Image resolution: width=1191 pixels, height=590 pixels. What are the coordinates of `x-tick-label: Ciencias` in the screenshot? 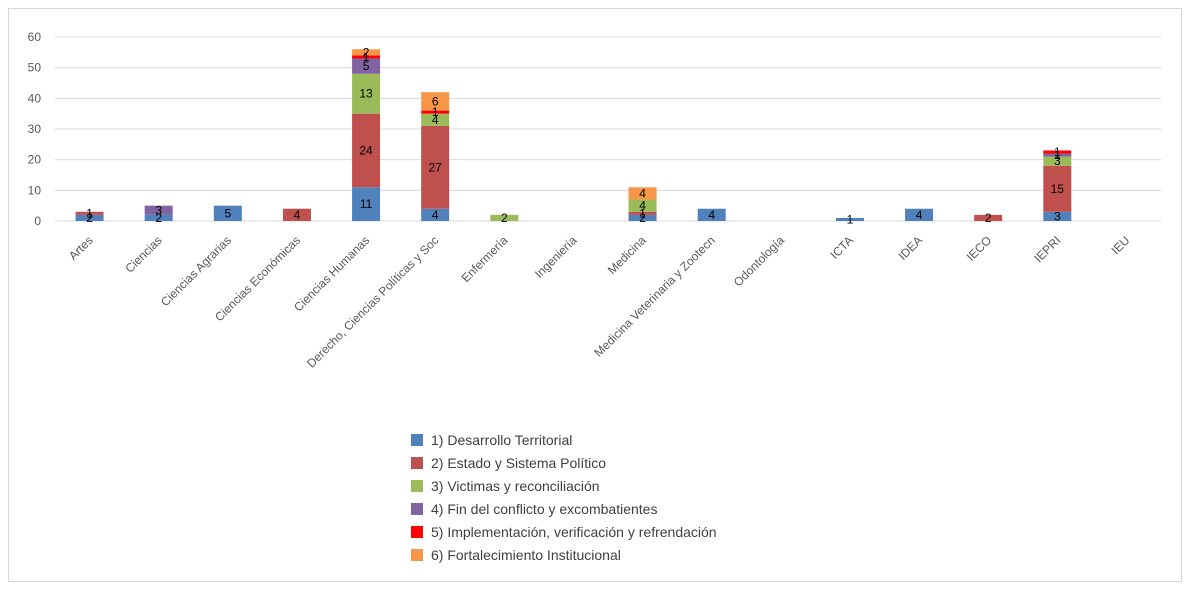 It's located at (143, 254).